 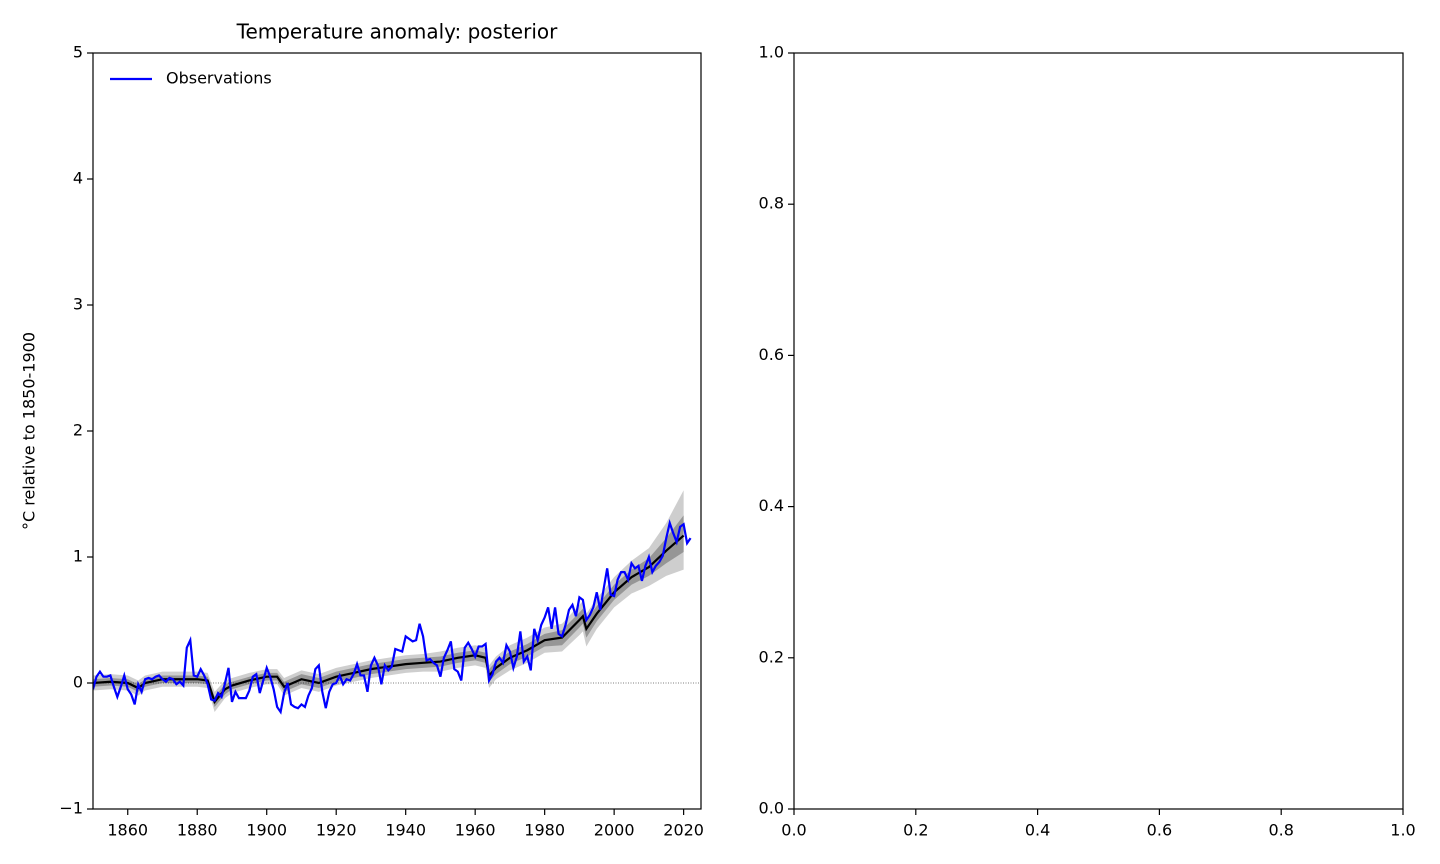 I want to click on y-tick-label: 2, so click(x=78, y=430).